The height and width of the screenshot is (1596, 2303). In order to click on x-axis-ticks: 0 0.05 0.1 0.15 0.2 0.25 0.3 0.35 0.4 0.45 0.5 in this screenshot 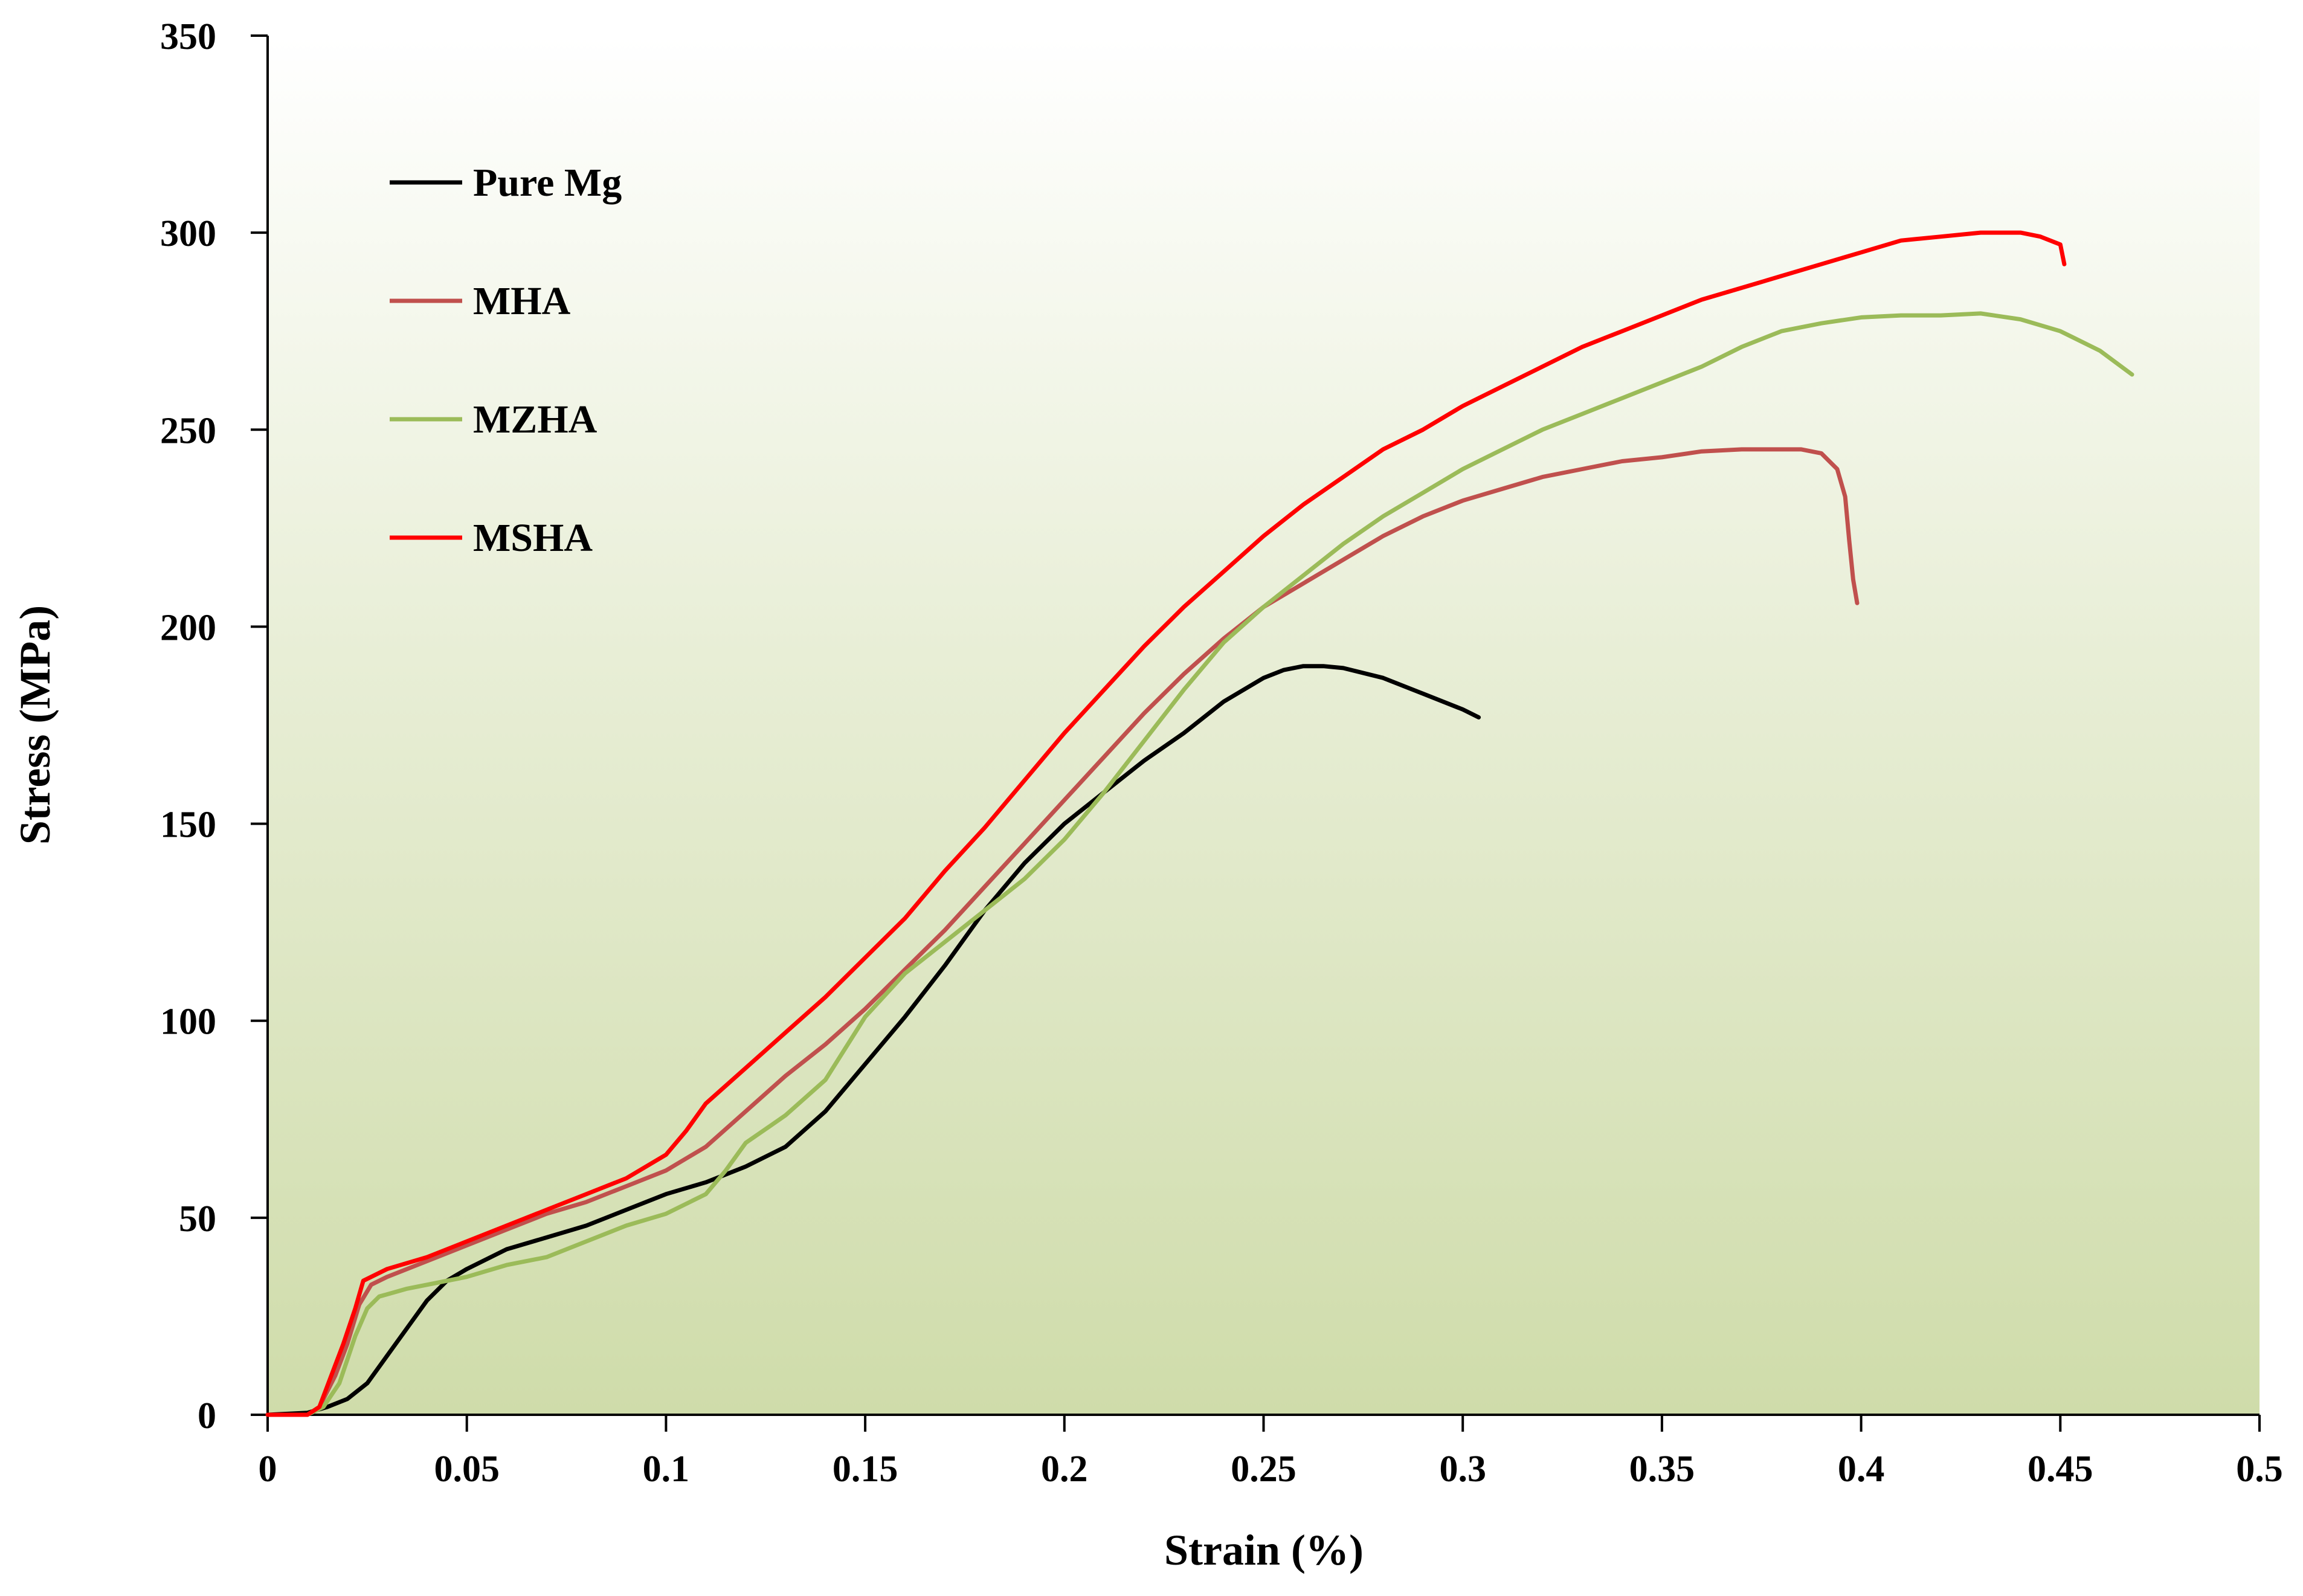, I will do `click(1271, 1452)`.